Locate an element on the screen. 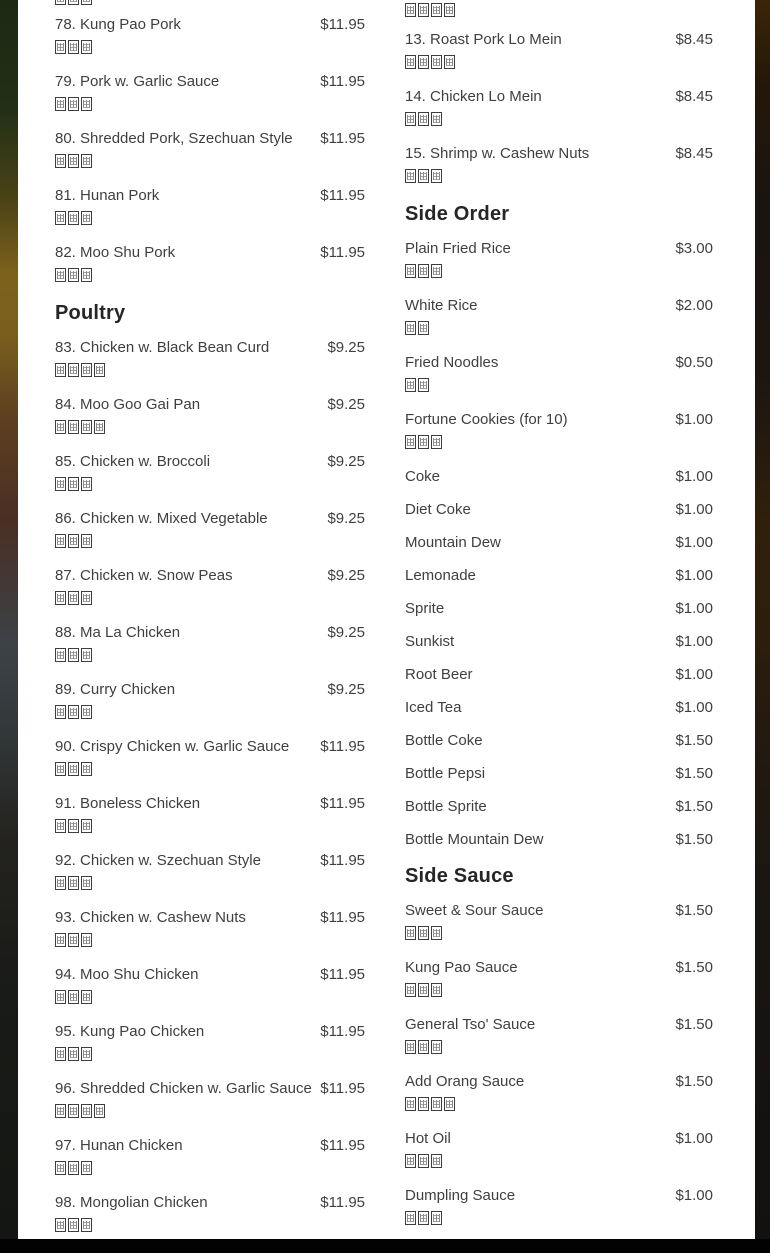  menu-item-name: 14. Chicken Lo Mein is located at coordinates (473, 96).